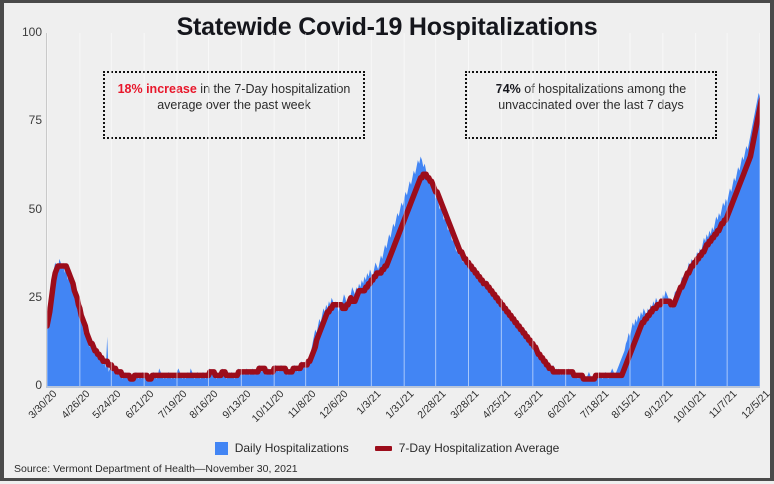  What do you see at coordinates (387, 27) in the screenshot?
I see `page-title: Statewide Covid-19 Hospitalizations` at bounding box center [387, 27].